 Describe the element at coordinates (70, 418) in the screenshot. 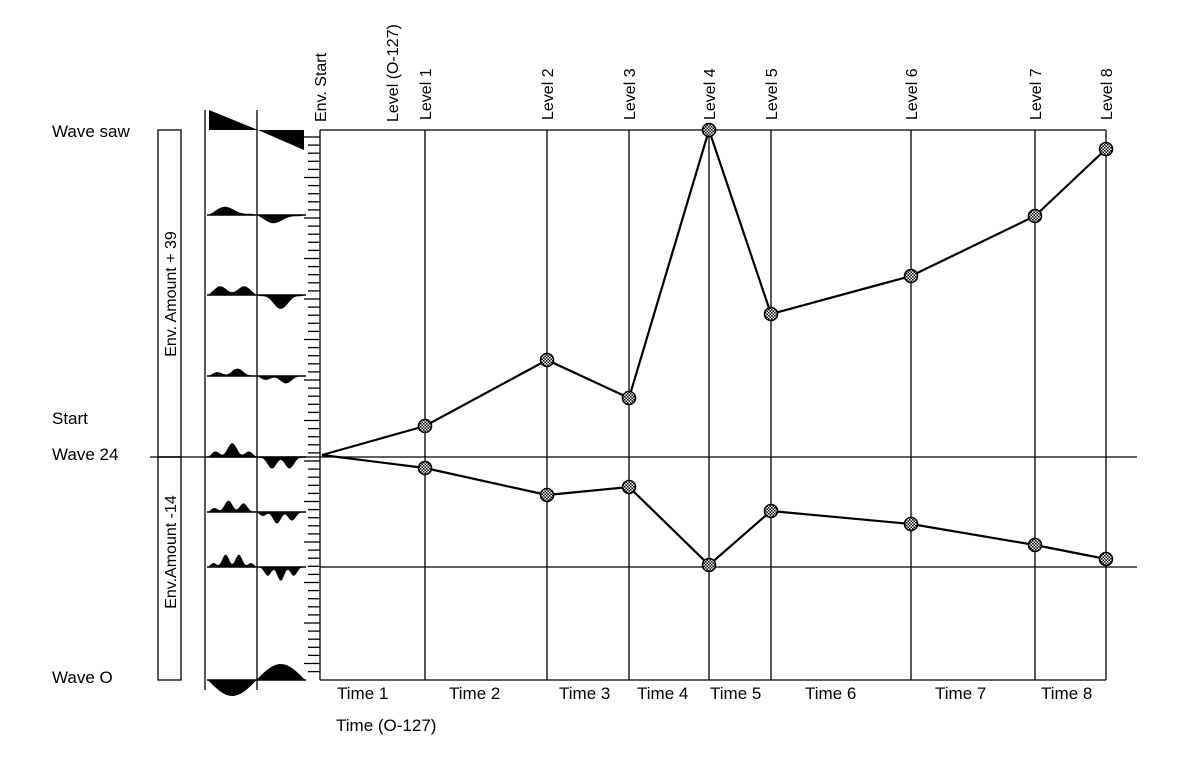

I see `start-label: Start` at that location.